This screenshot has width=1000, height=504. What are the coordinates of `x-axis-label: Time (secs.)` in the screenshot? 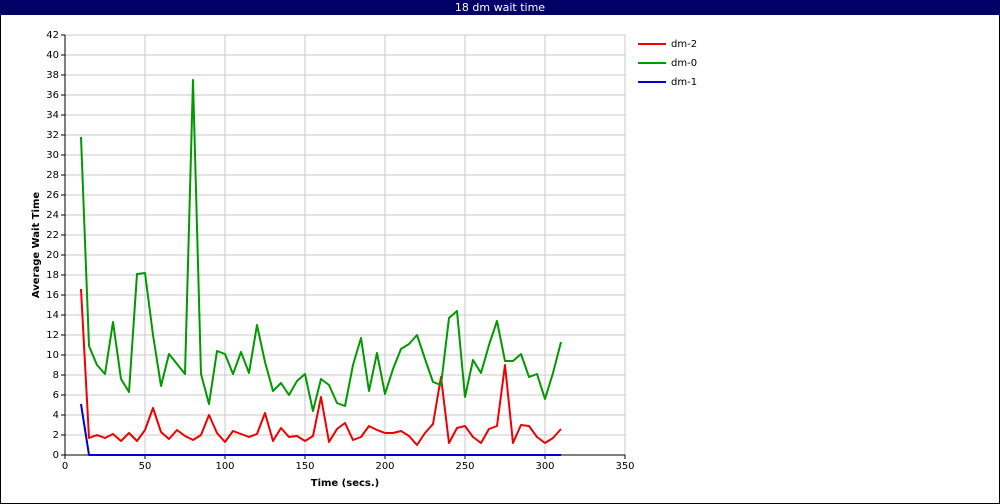 It's located at (345, 483).